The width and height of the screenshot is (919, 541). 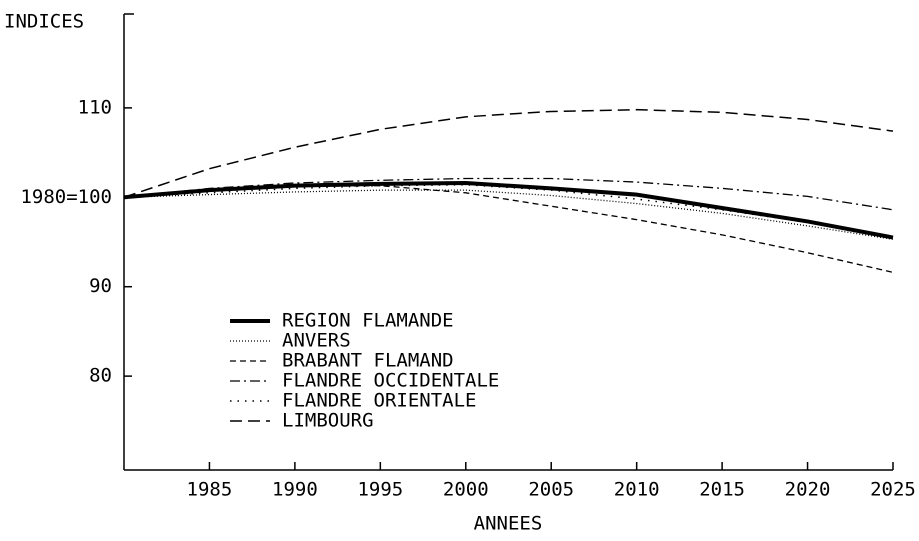 What do you see at coordinates (316, 341) in the screenshot?
I see `legend-label: ANVERS` at bounding box center [316, 341].